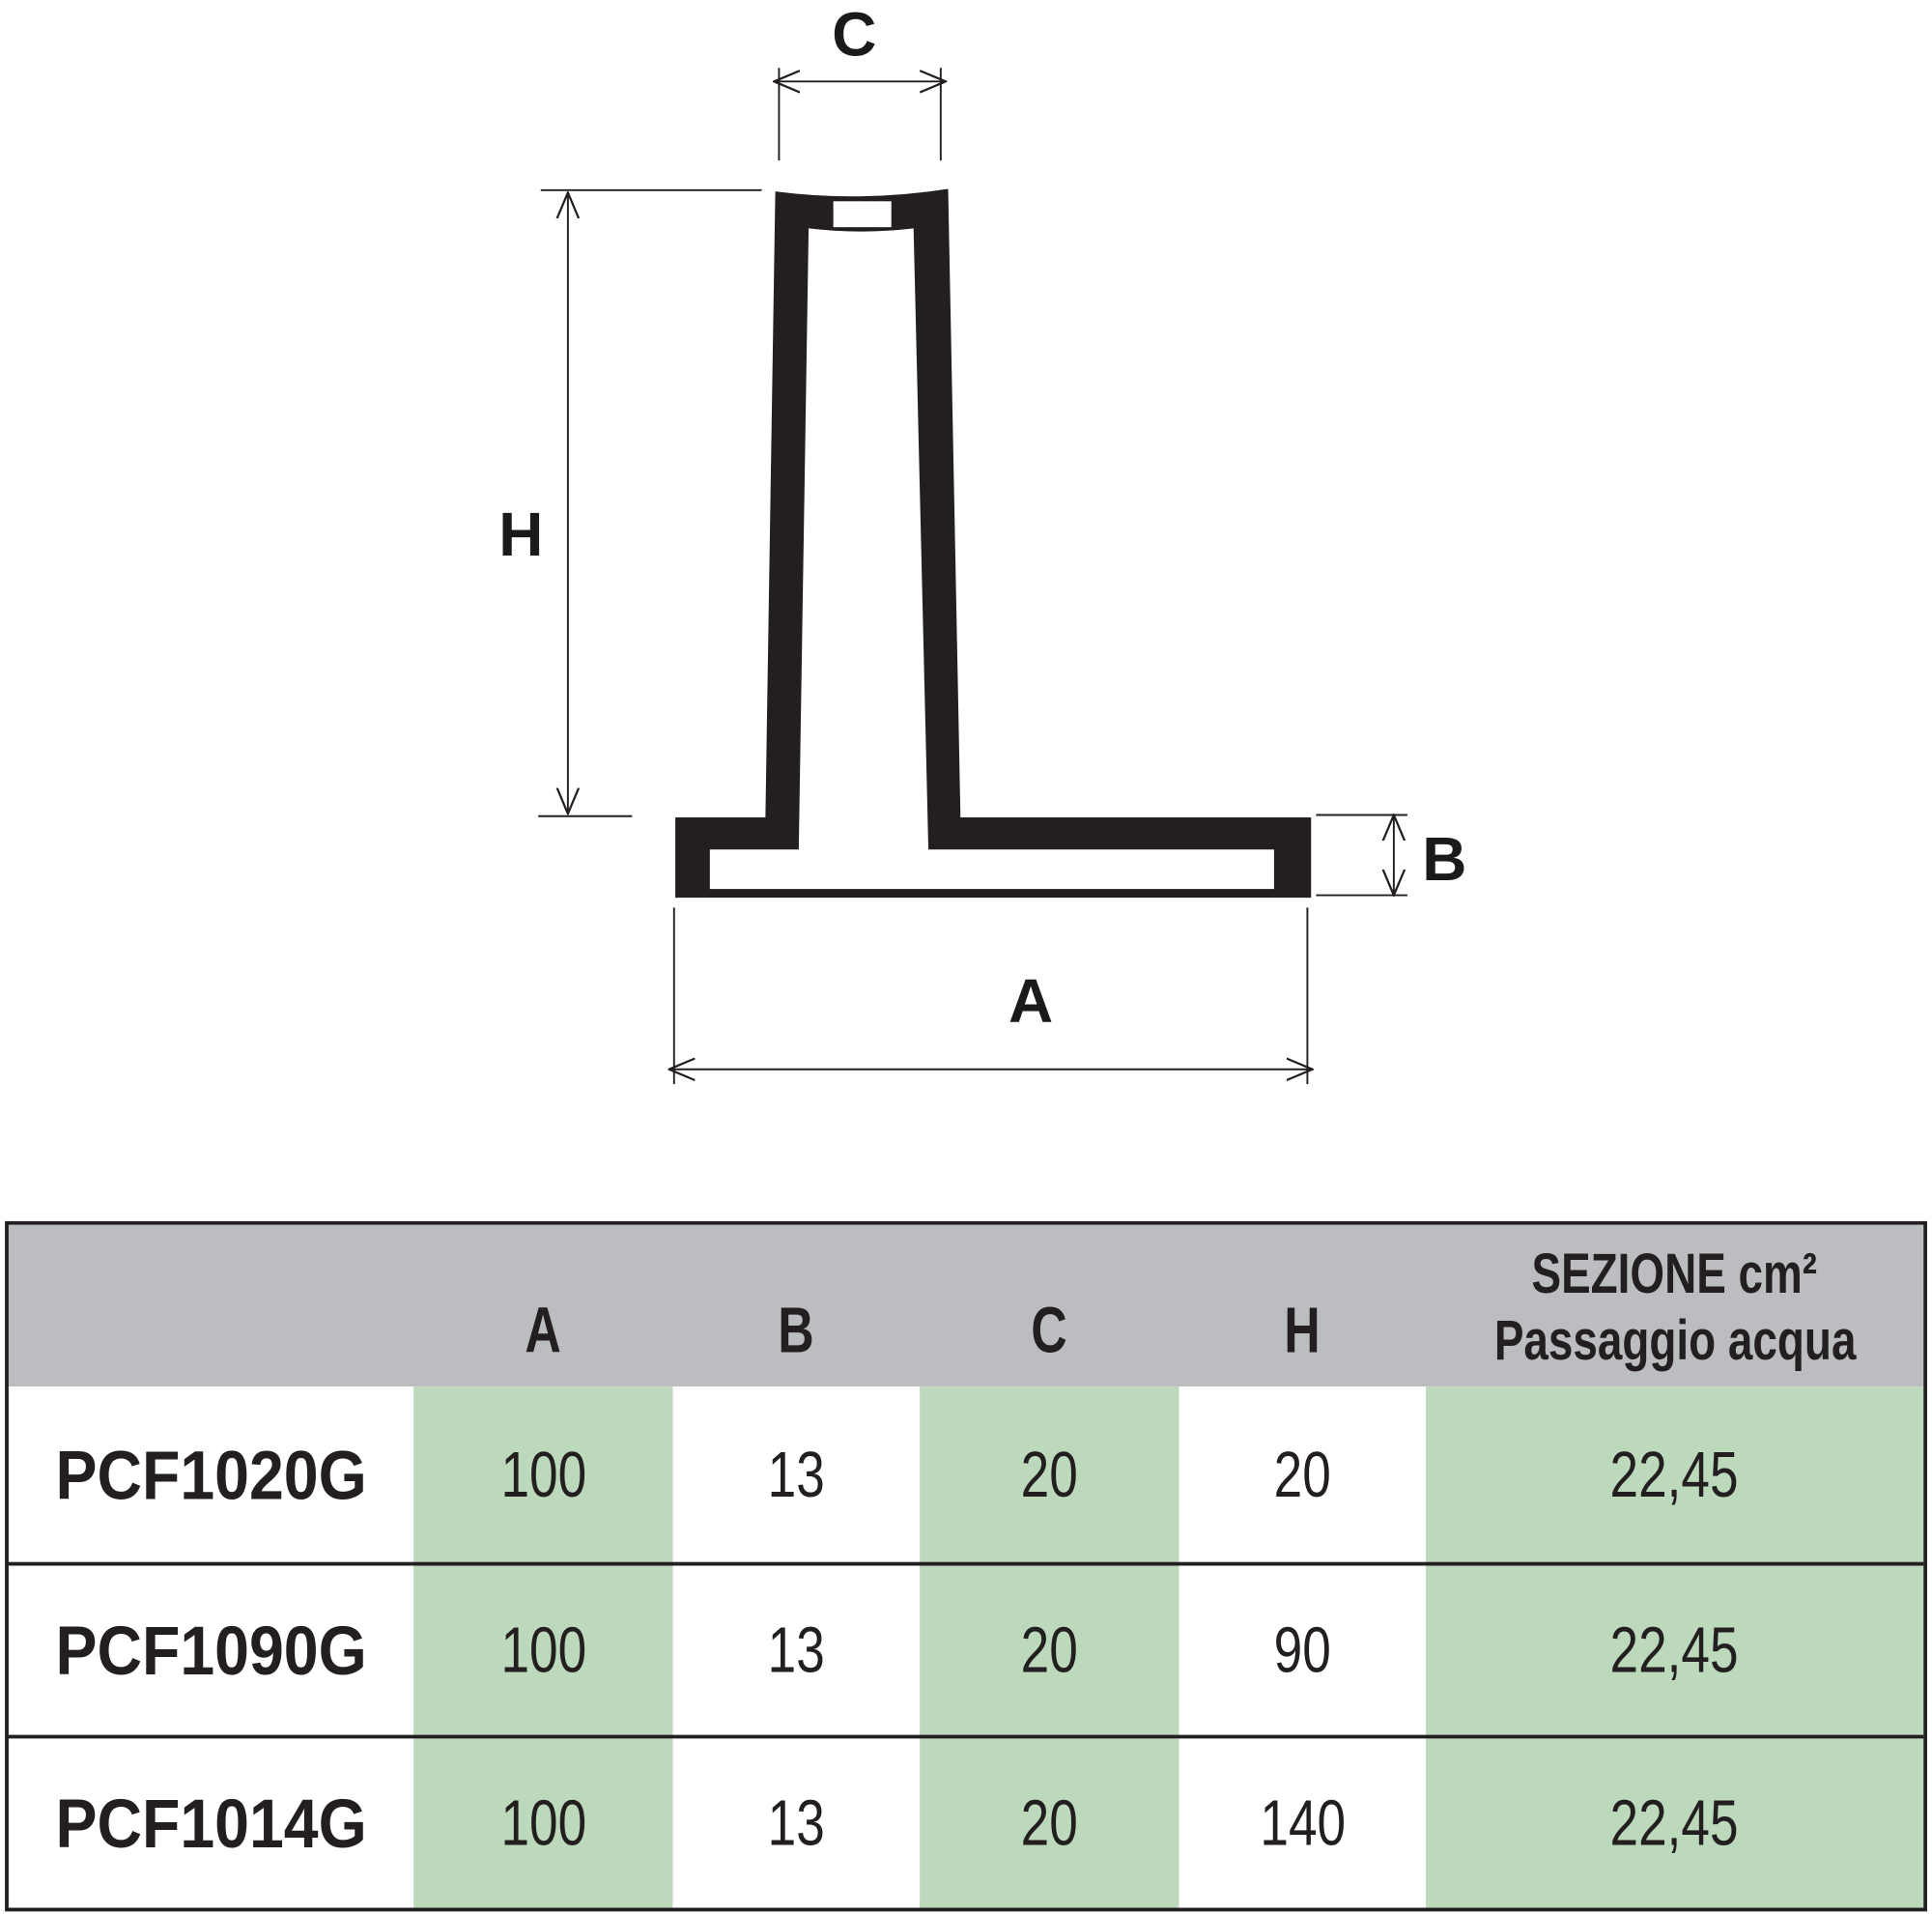 Image resolution: width=1932 pixels, height=1914 pixels. What do you see at coordinates (211, 1305) in the screenshot?
I see `header-code` at bounding box center [211, 1305].